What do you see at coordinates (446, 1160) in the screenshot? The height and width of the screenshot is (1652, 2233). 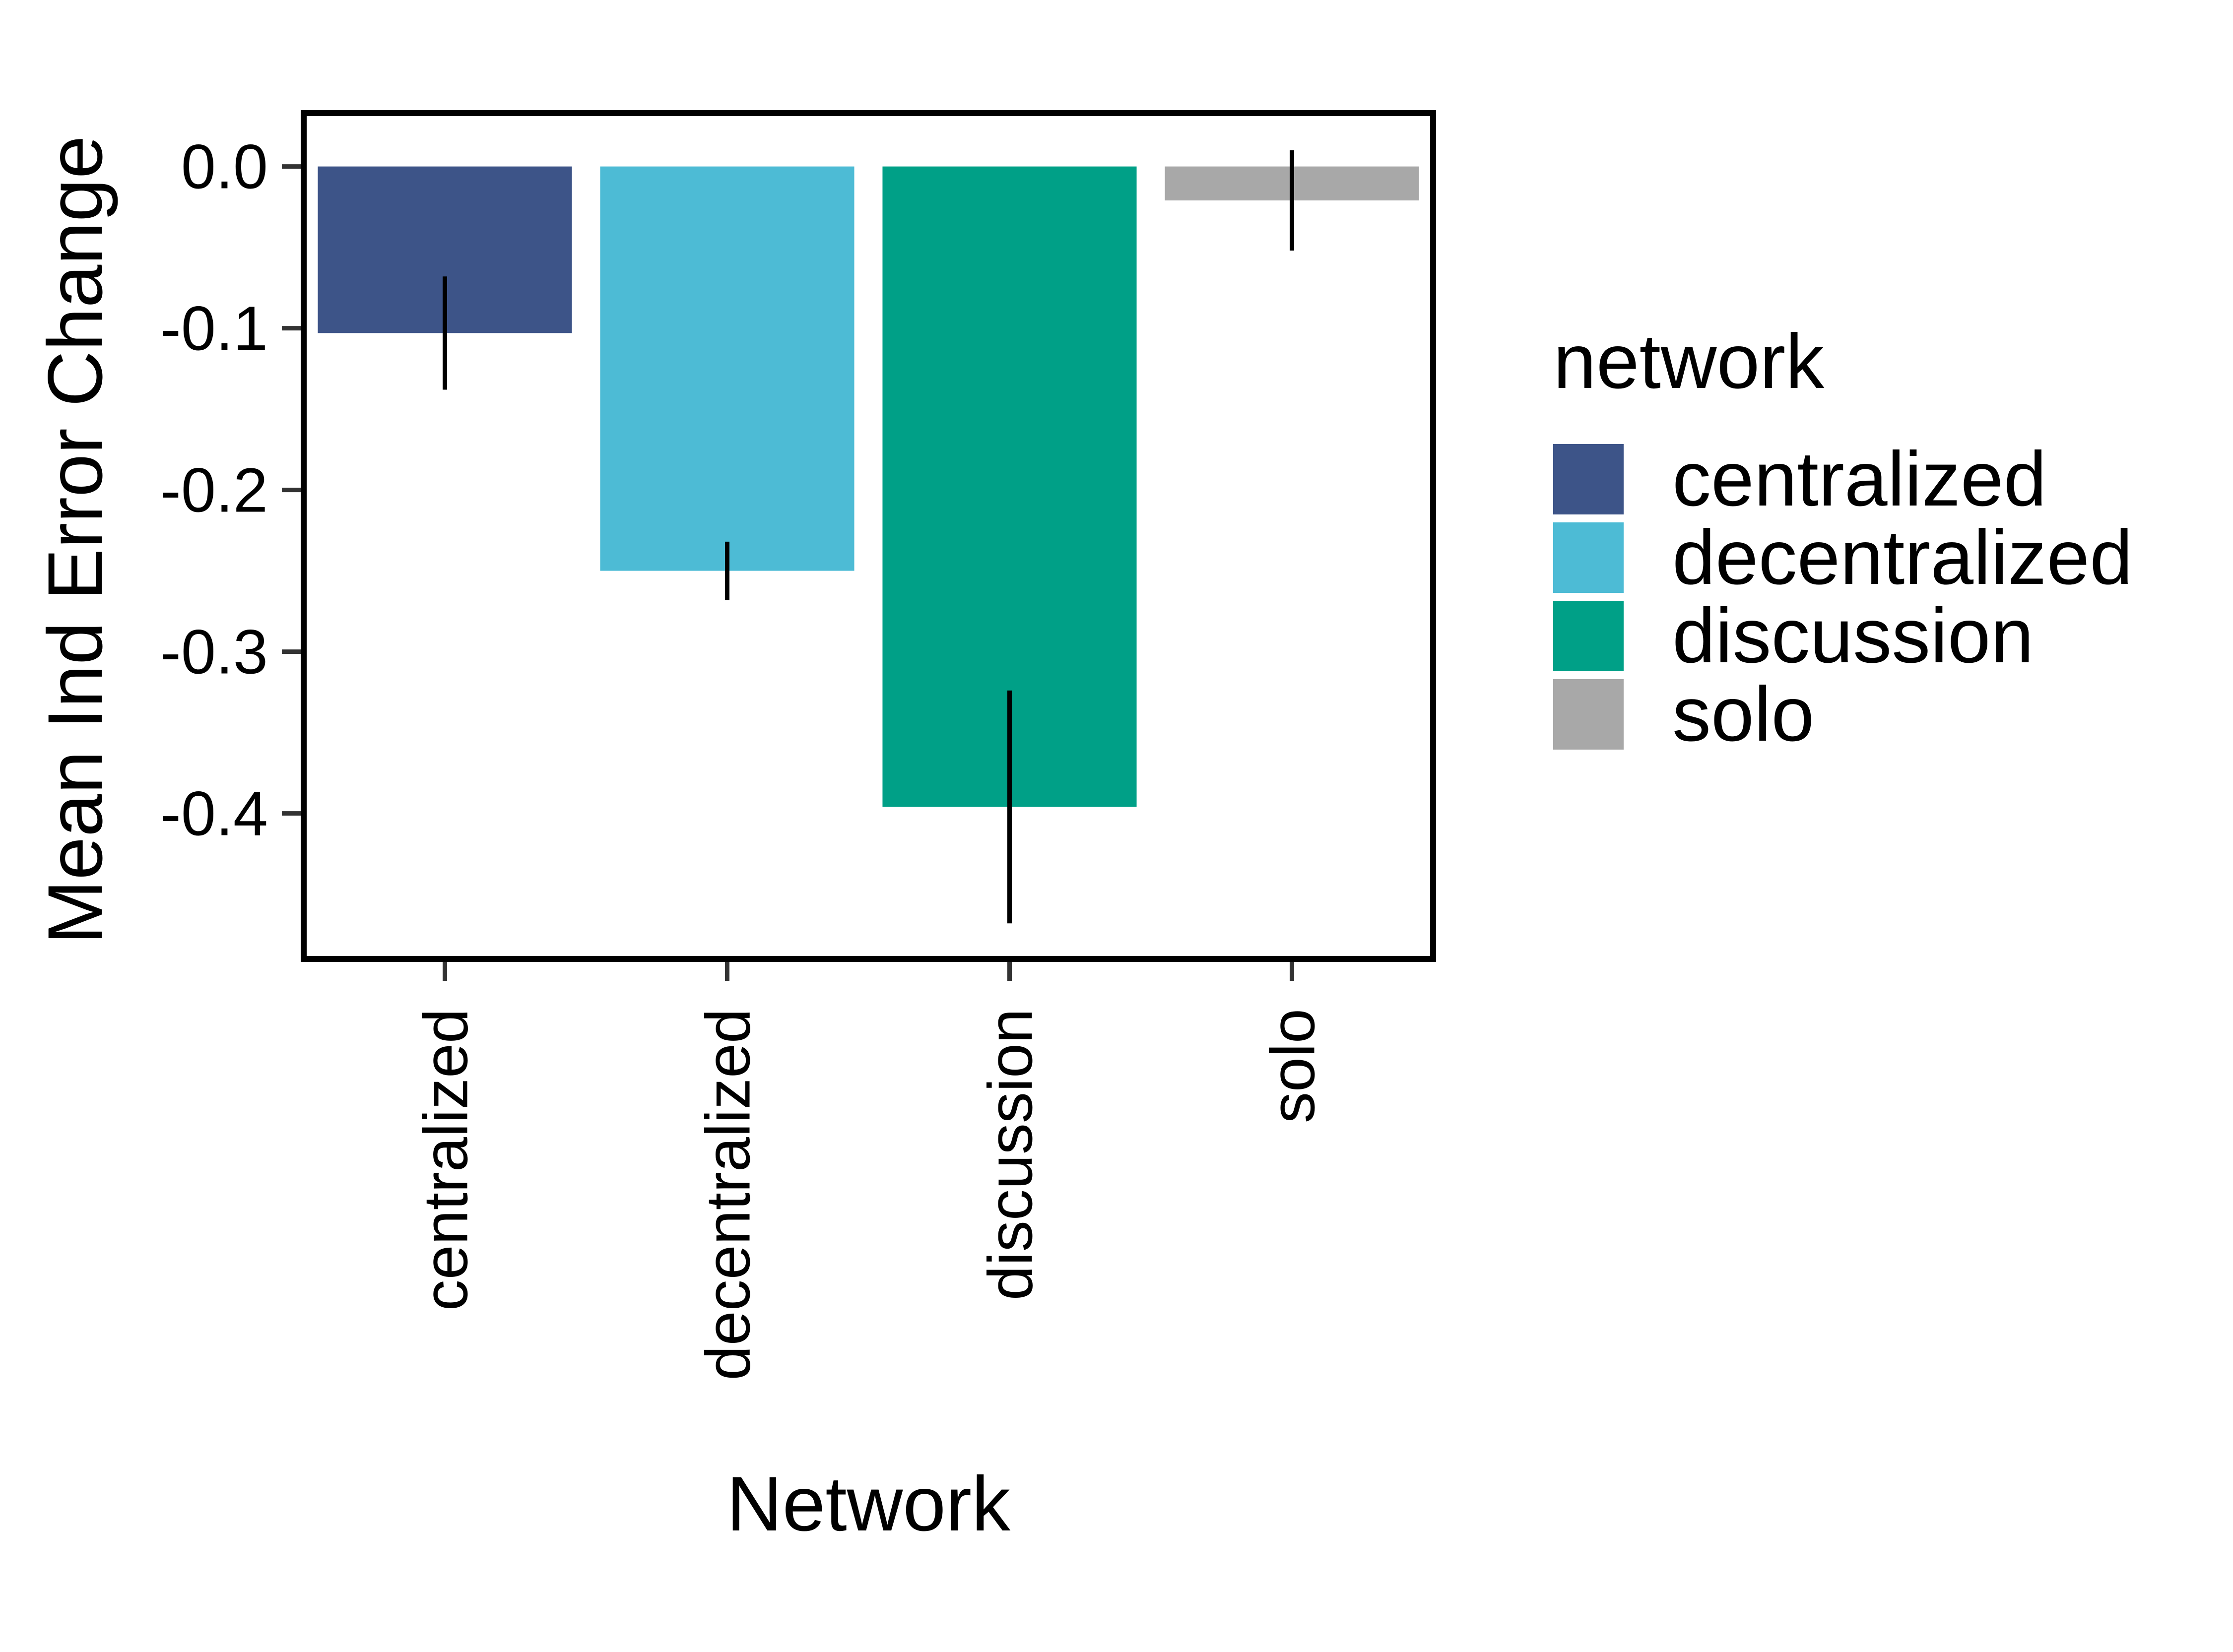 I see `x-tick-label: centralized` at bounding box center [446, 1160].